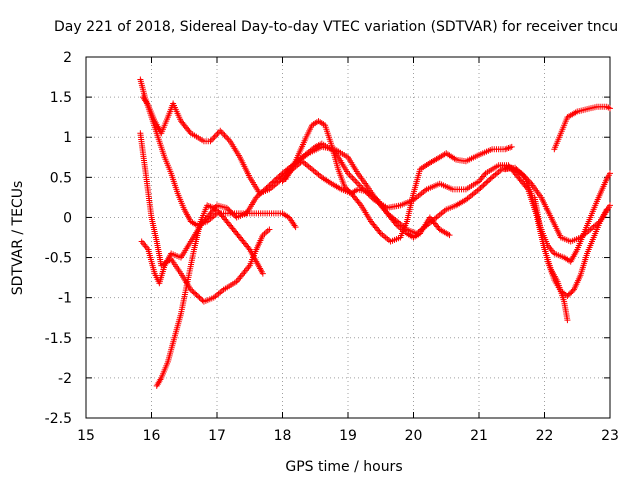  I want to click on x-tick-label: 22, so click(545, 436).